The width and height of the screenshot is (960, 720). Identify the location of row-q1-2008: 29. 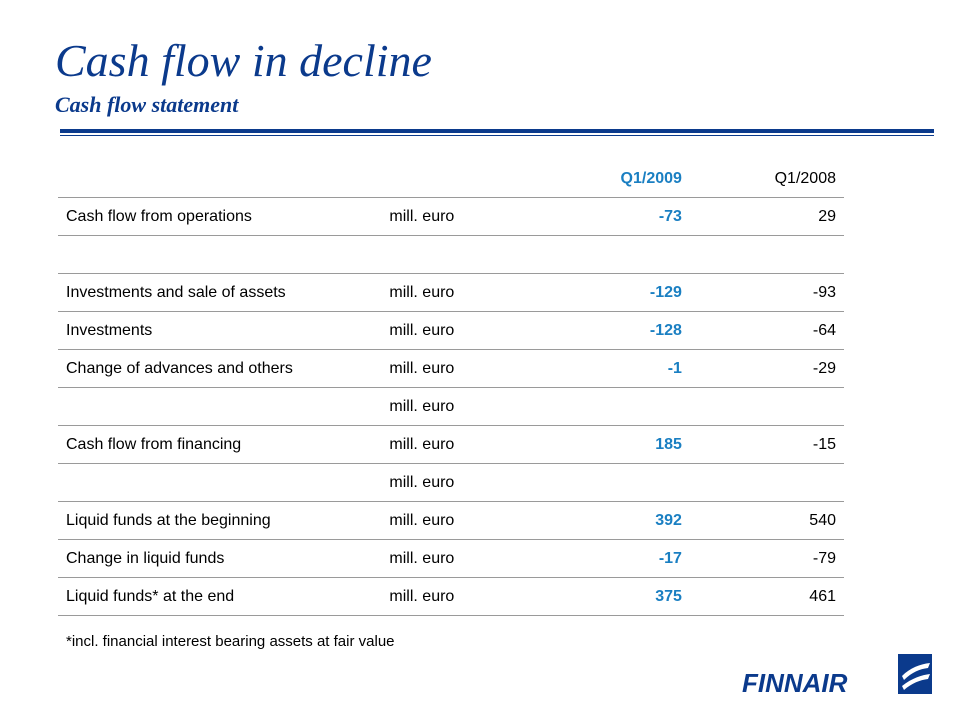
(766, 216).